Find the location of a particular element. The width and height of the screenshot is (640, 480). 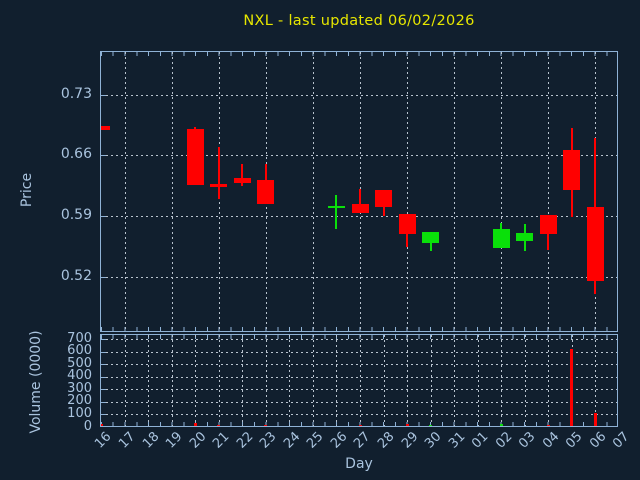

x-tick-label: 02 is located at coordinates (504, 440).